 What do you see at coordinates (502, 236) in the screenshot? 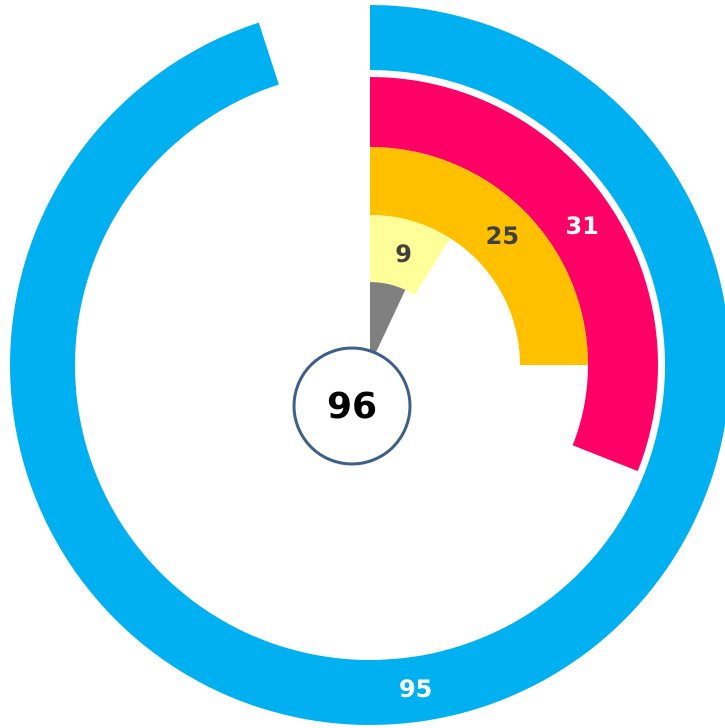
I see `value-label: 25` at bounding box center [502, 236].